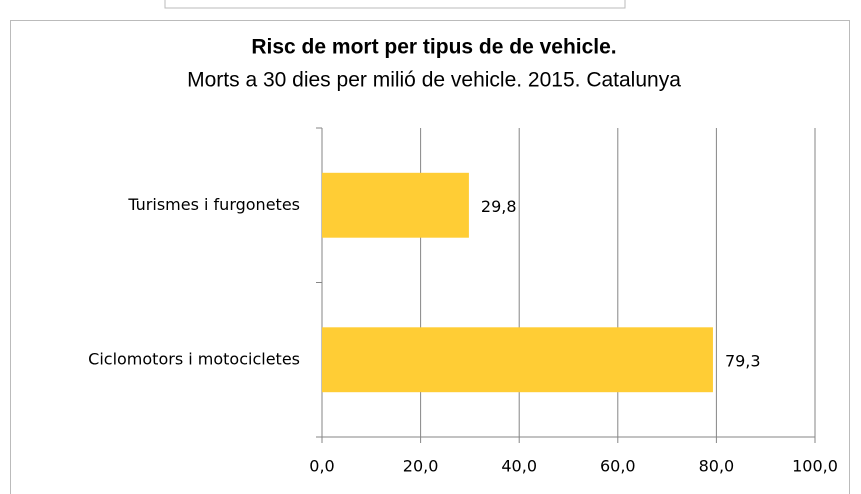 The width and height of the screenshot is (861, 494). What do you see at coordinates (321, 466) in the screenshot?
I see `x-tick-label: 0,0` at bounding box center [321, 466].